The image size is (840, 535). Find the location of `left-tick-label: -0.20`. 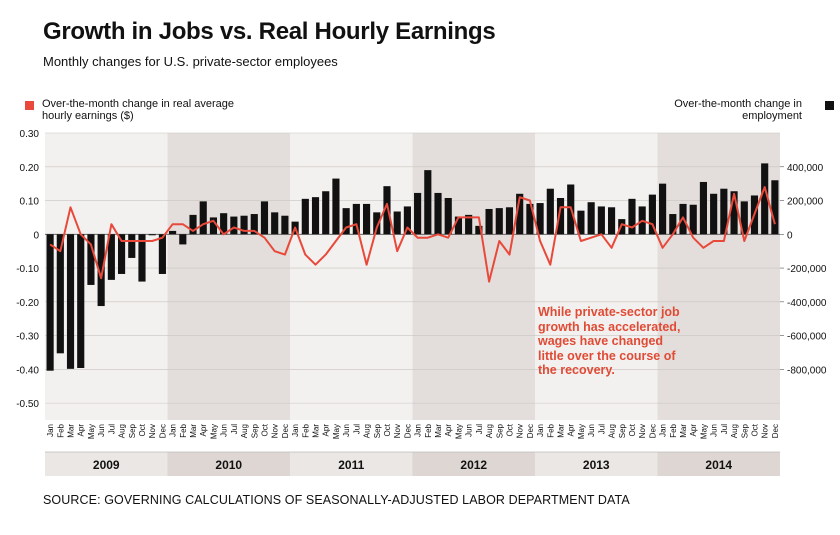

left-tick-label: -0.20 is located at coordinates (27, 303).